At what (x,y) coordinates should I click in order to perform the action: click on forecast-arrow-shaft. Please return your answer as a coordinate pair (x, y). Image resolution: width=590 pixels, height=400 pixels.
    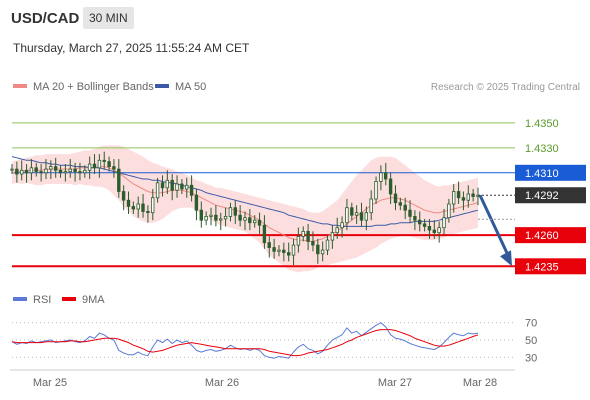
    Looking at the image, I should click on (494, 226).